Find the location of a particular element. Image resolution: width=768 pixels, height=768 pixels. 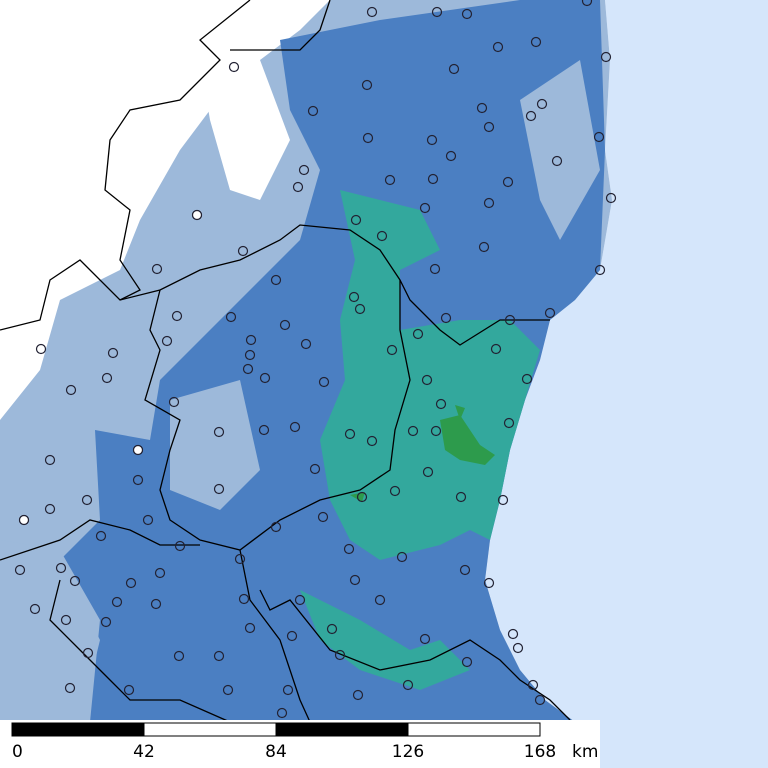

scale-label: 126 is located at coordinates (408, 752).